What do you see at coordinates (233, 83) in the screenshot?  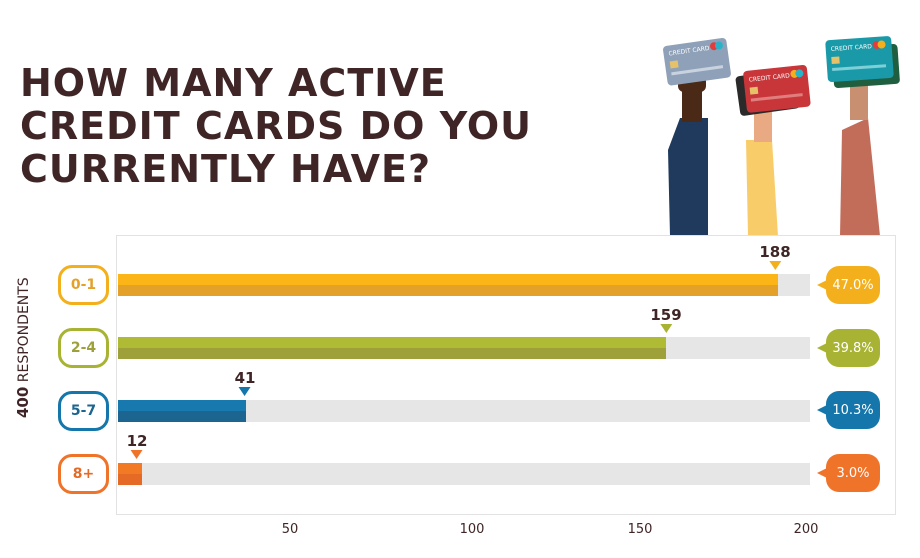 I see `title-line-1: HOW MANY ACTIVE` at bounding box center [233, 83].